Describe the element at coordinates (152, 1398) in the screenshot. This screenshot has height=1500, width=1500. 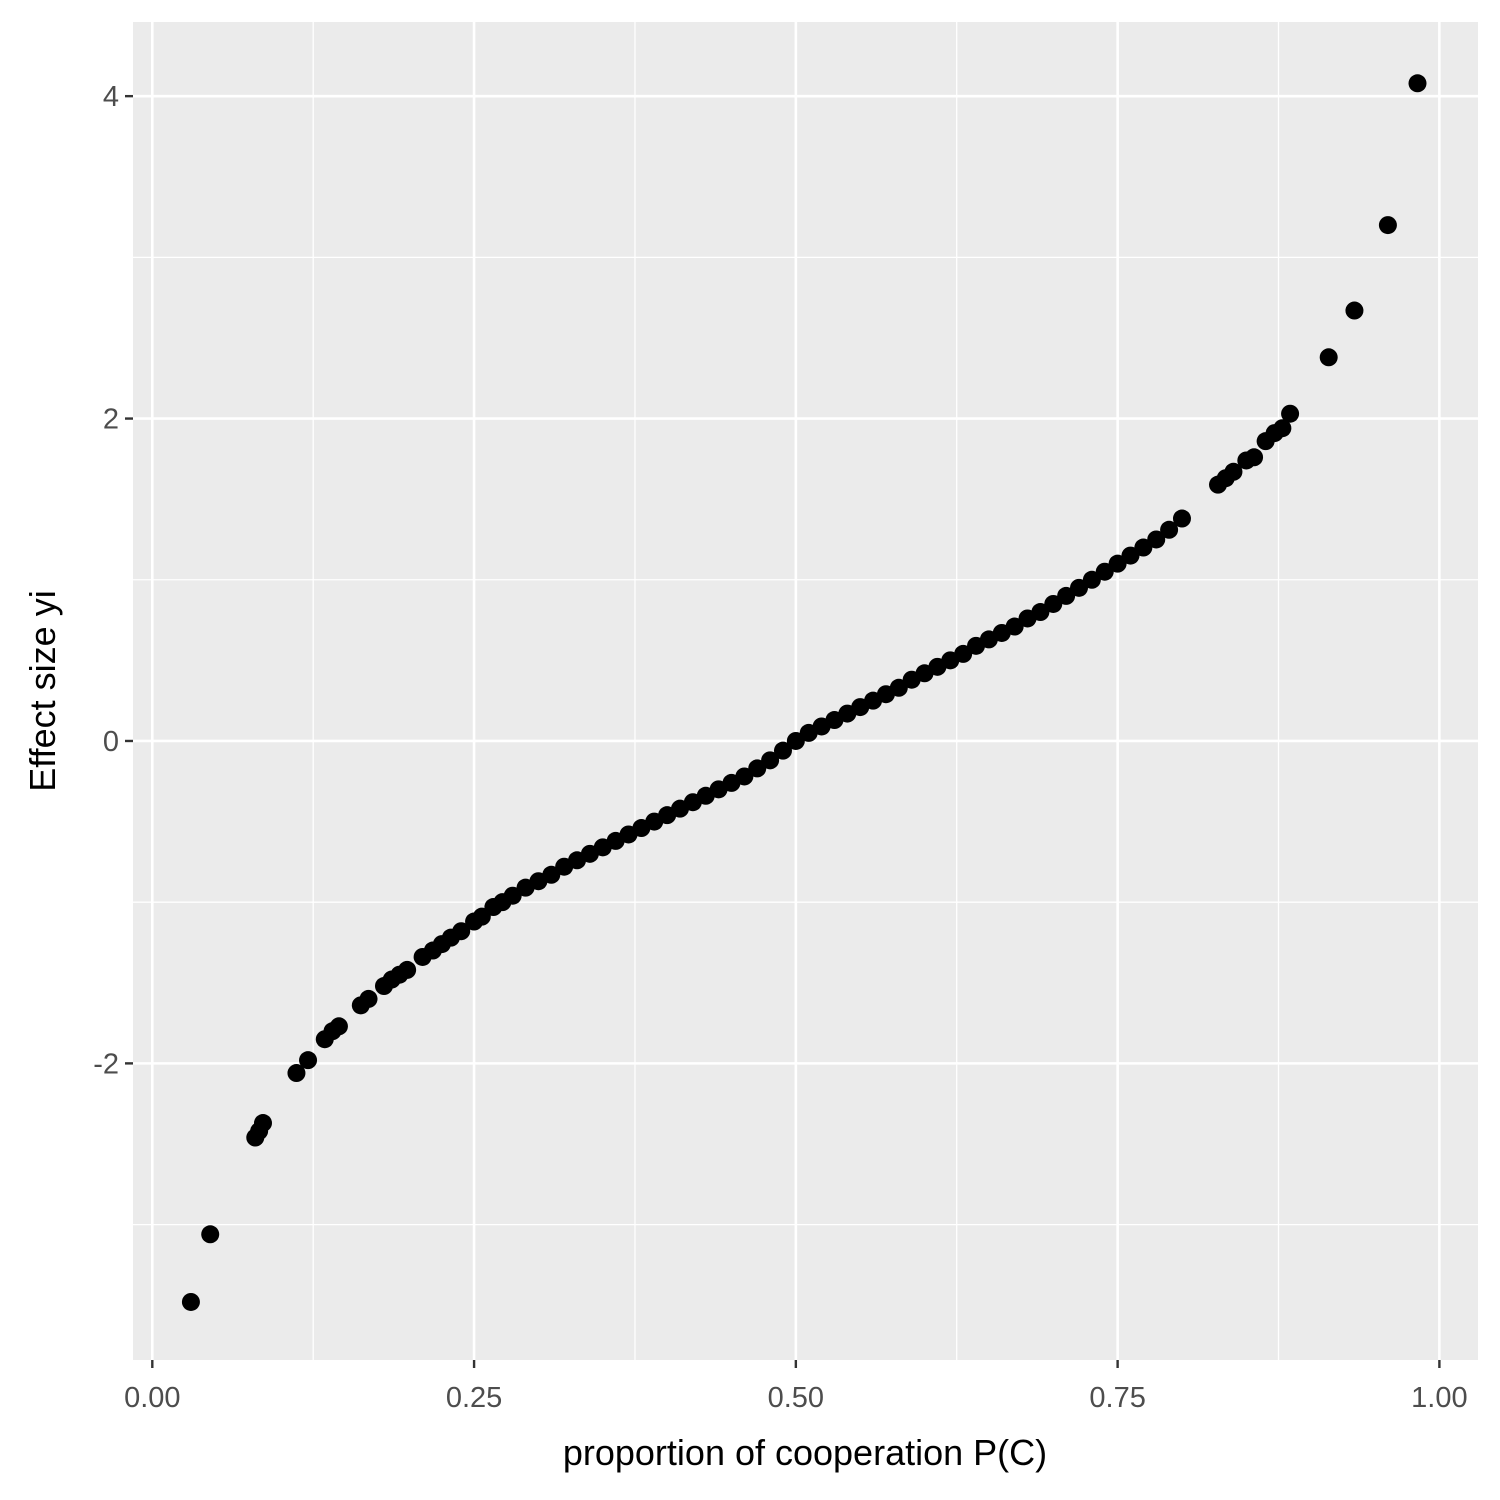
I see `x-tick-label: 0.00` at that location.